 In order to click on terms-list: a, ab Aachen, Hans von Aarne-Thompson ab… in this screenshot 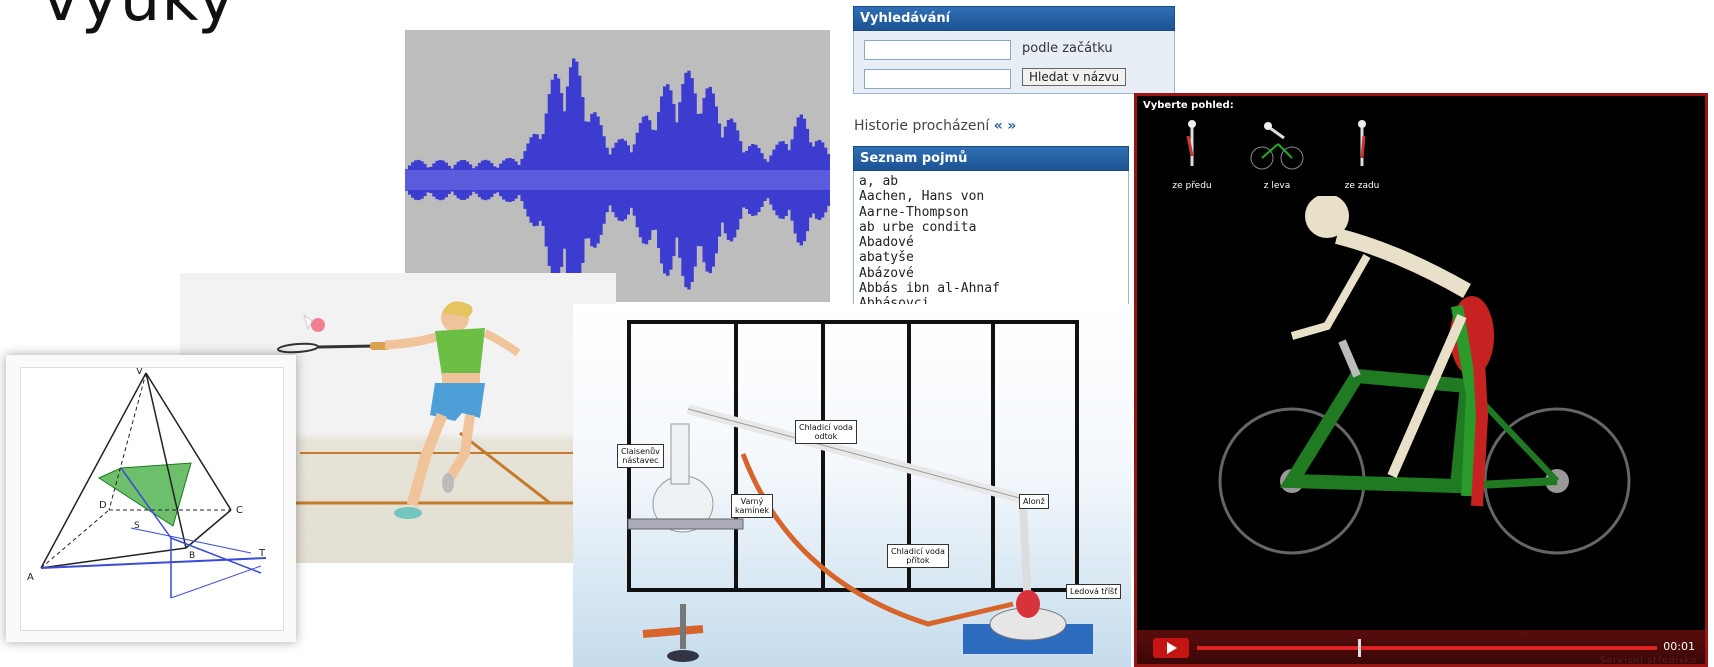, I will do `click(991, 243)`.